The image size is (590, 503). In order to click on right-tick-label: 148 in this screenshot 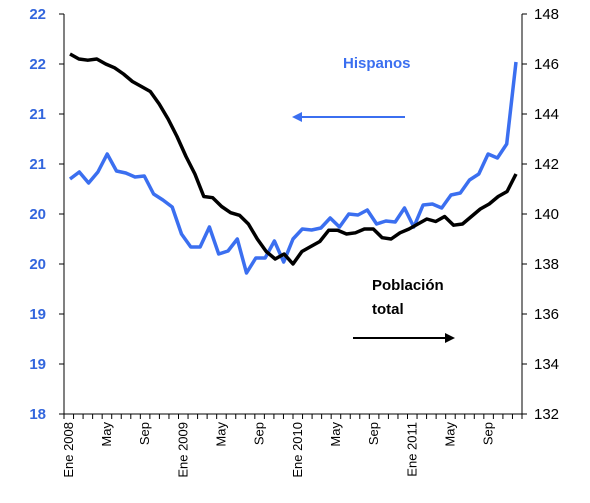, I will do `click(546, 14)`.